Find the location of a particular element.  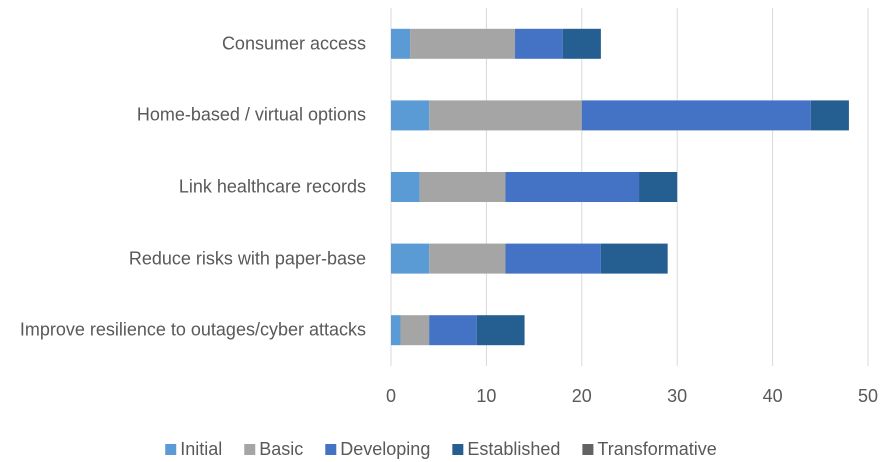

x-tick-label: 30 is located at coordinates (677, 396).